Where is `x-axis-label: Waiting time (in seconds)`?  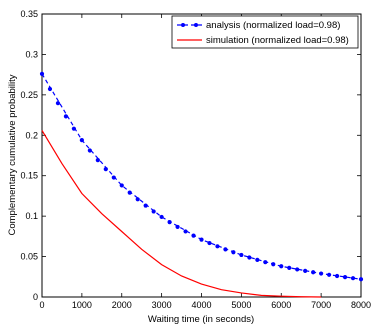
x-axis-label: Waiting time (in seconds) is located at coordinates (201, 319).